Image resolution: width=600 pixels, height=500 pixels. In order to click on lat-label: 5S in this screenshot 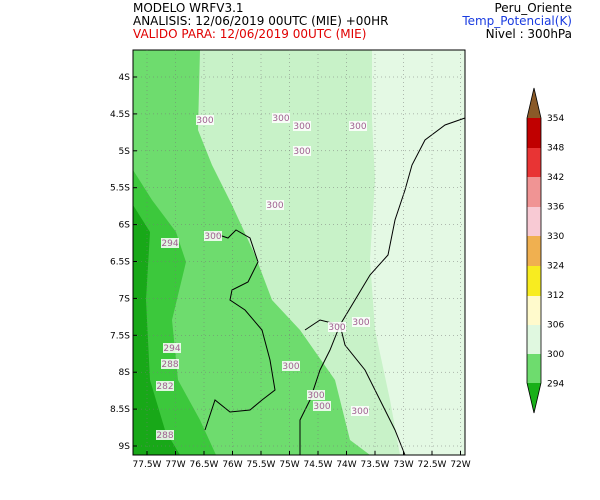, I will do `click(125, 152)`.